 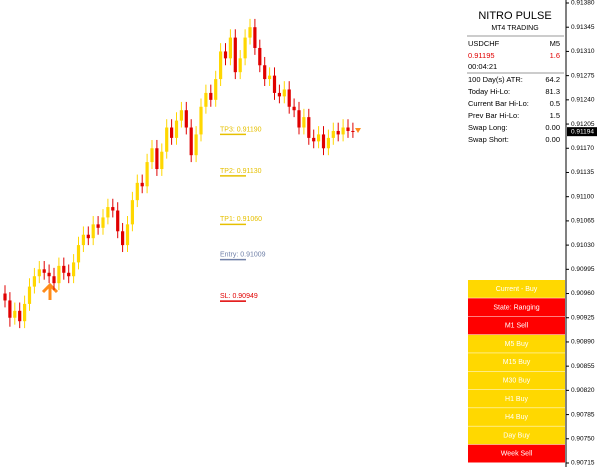 I want to click on y-tick-label: 0.90960, so click(x=583, y=293).